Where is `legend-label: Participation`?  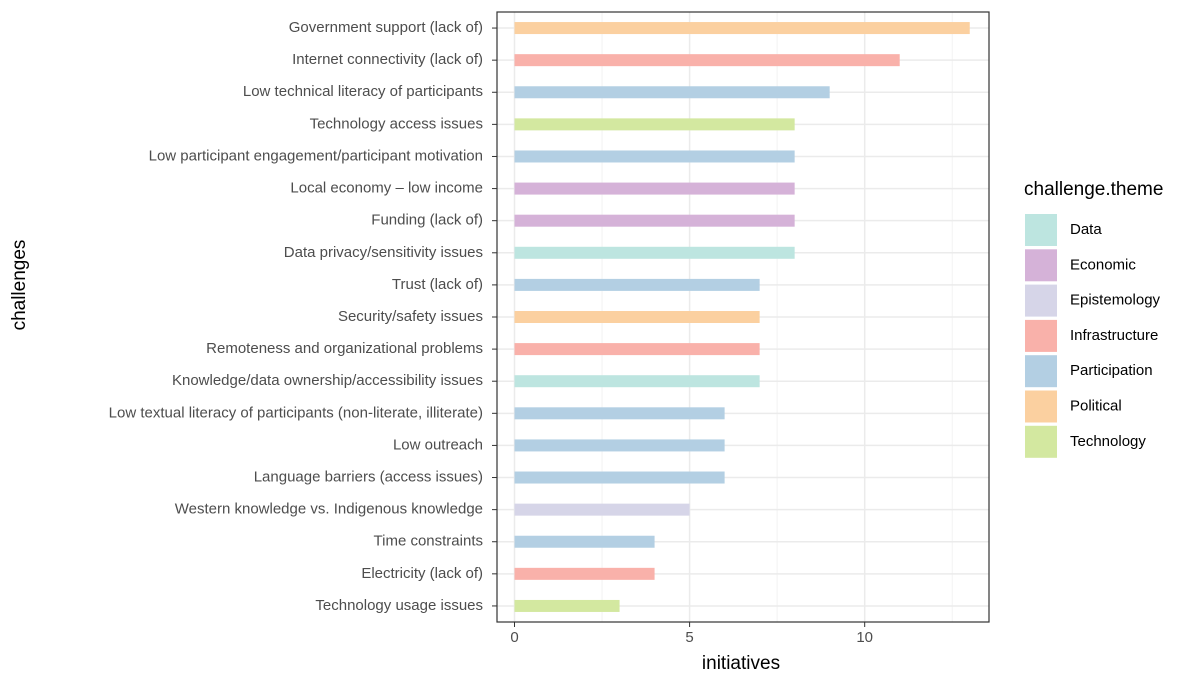
legend-label: Participation is located at coordinates (1111, 370).